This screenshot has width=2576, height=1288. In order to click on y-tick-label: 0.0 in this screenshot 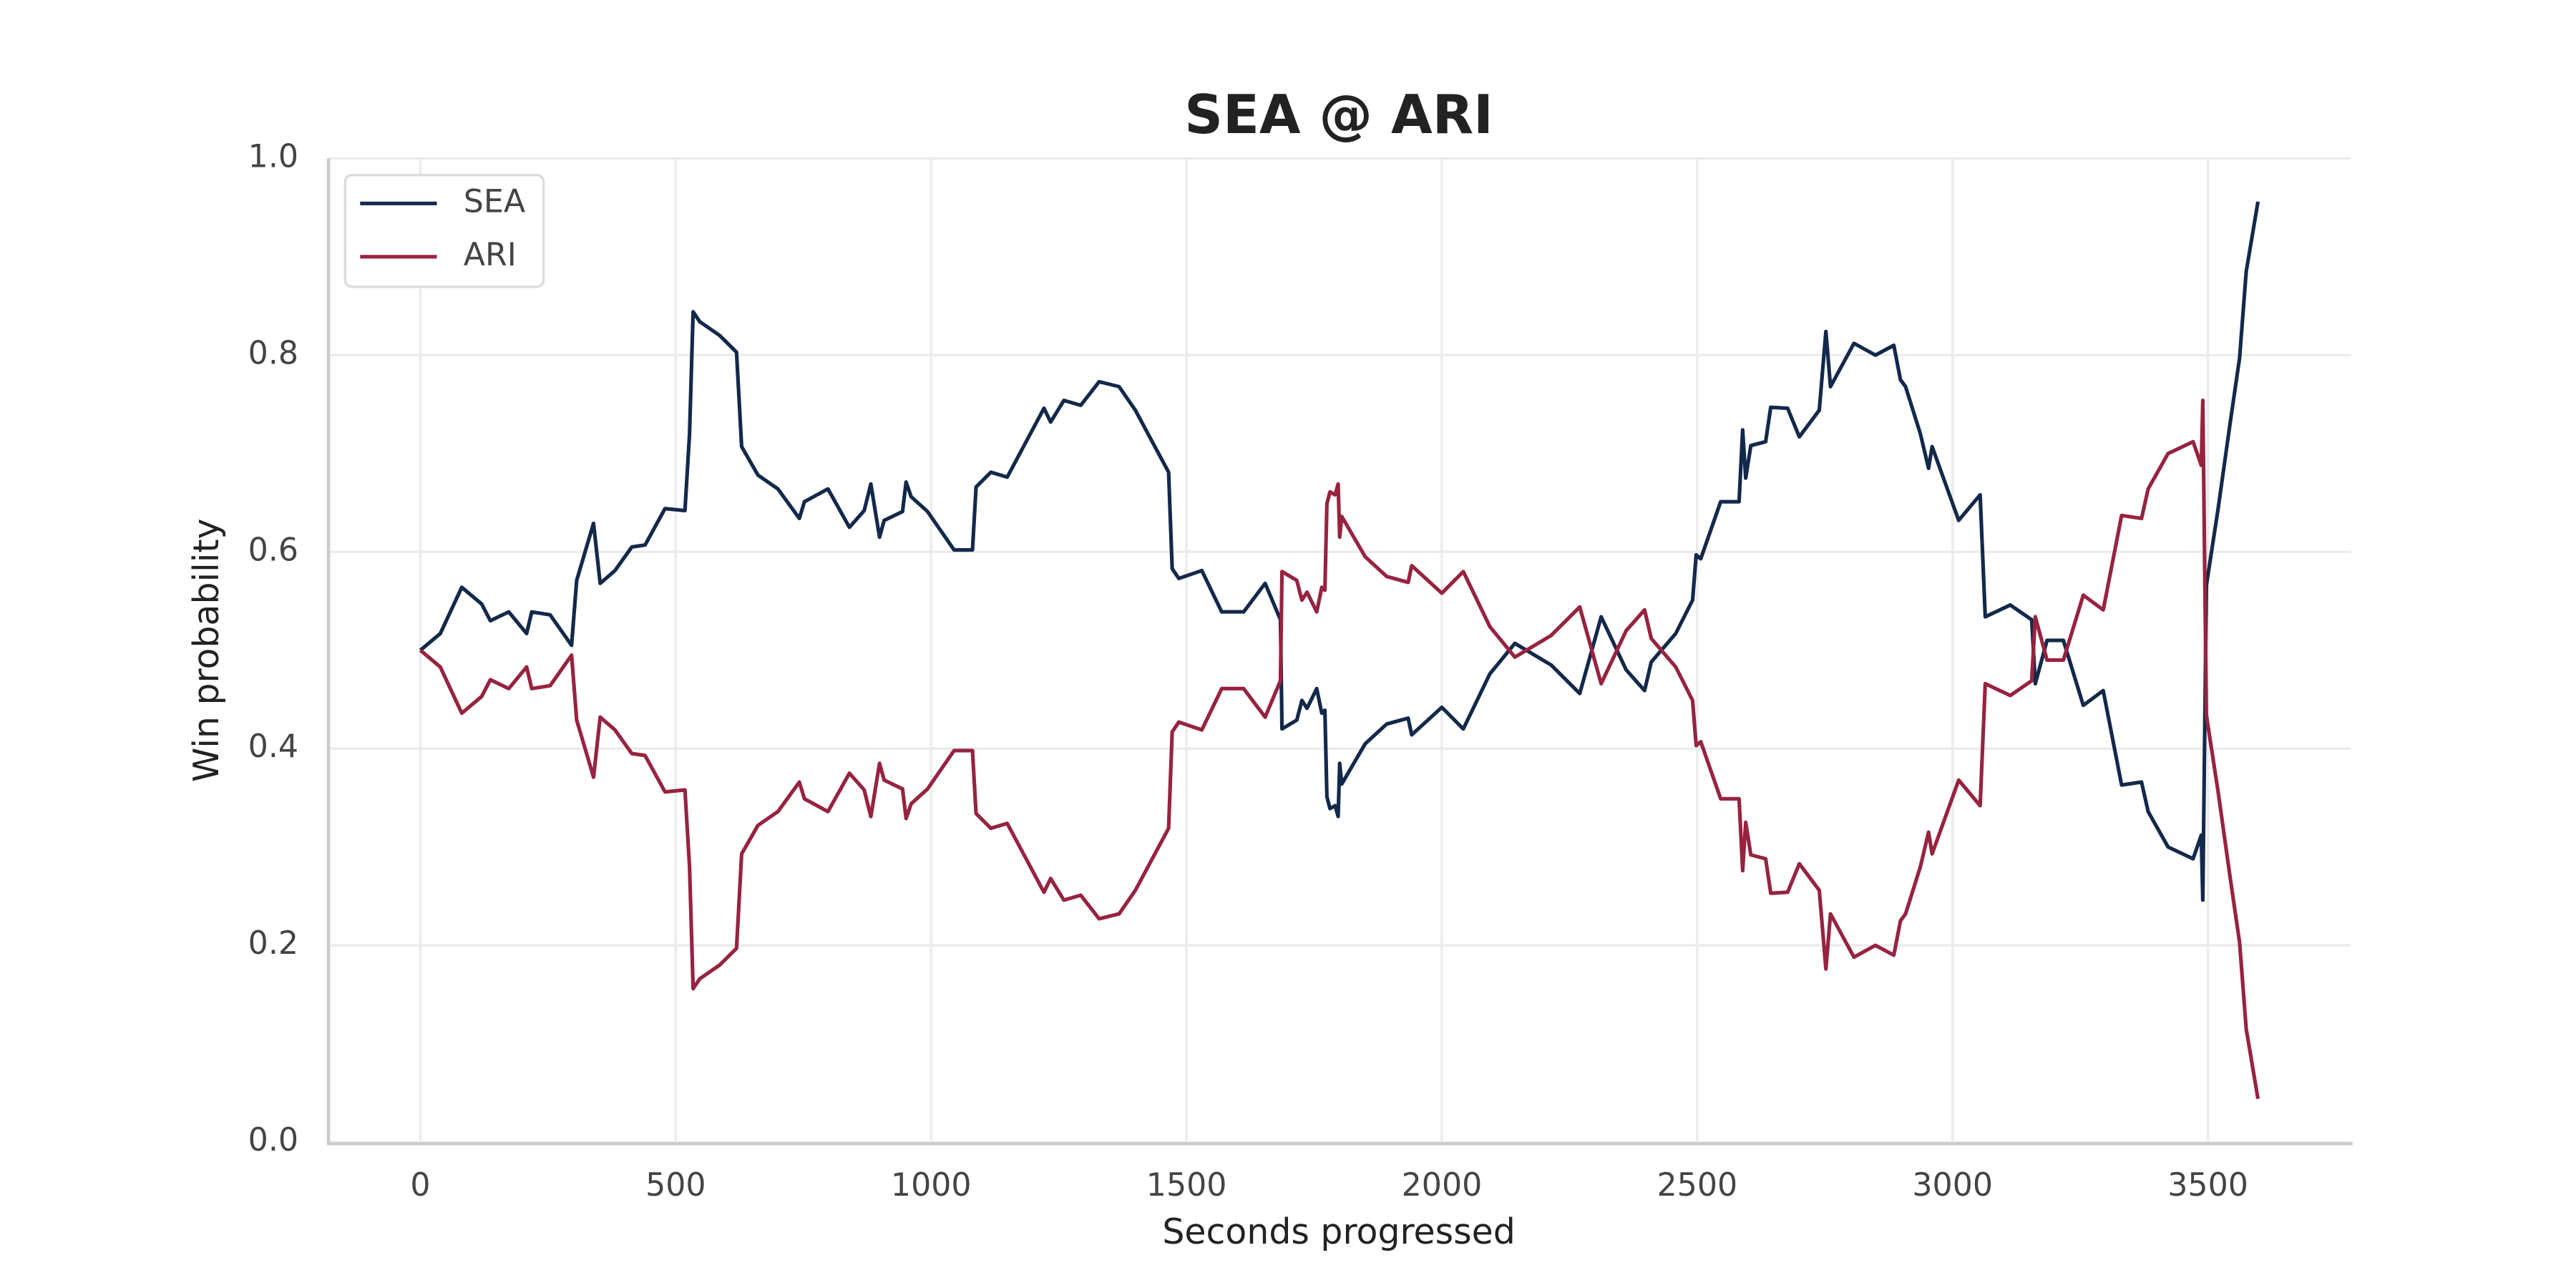, I will do `click(273, 1140)`.